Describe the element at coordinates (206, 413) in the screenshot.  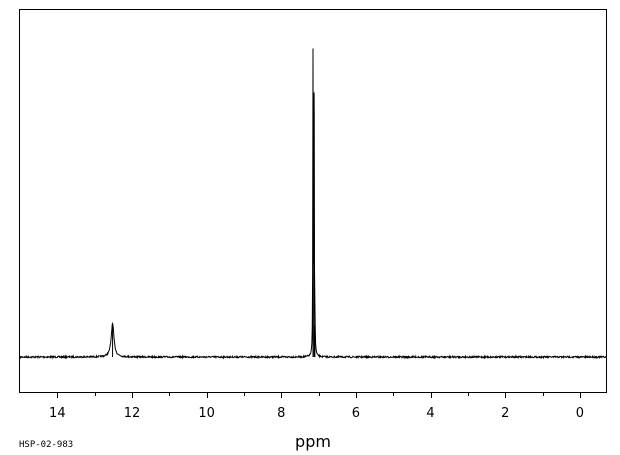
I see `x-tick-label: 10` at that location.